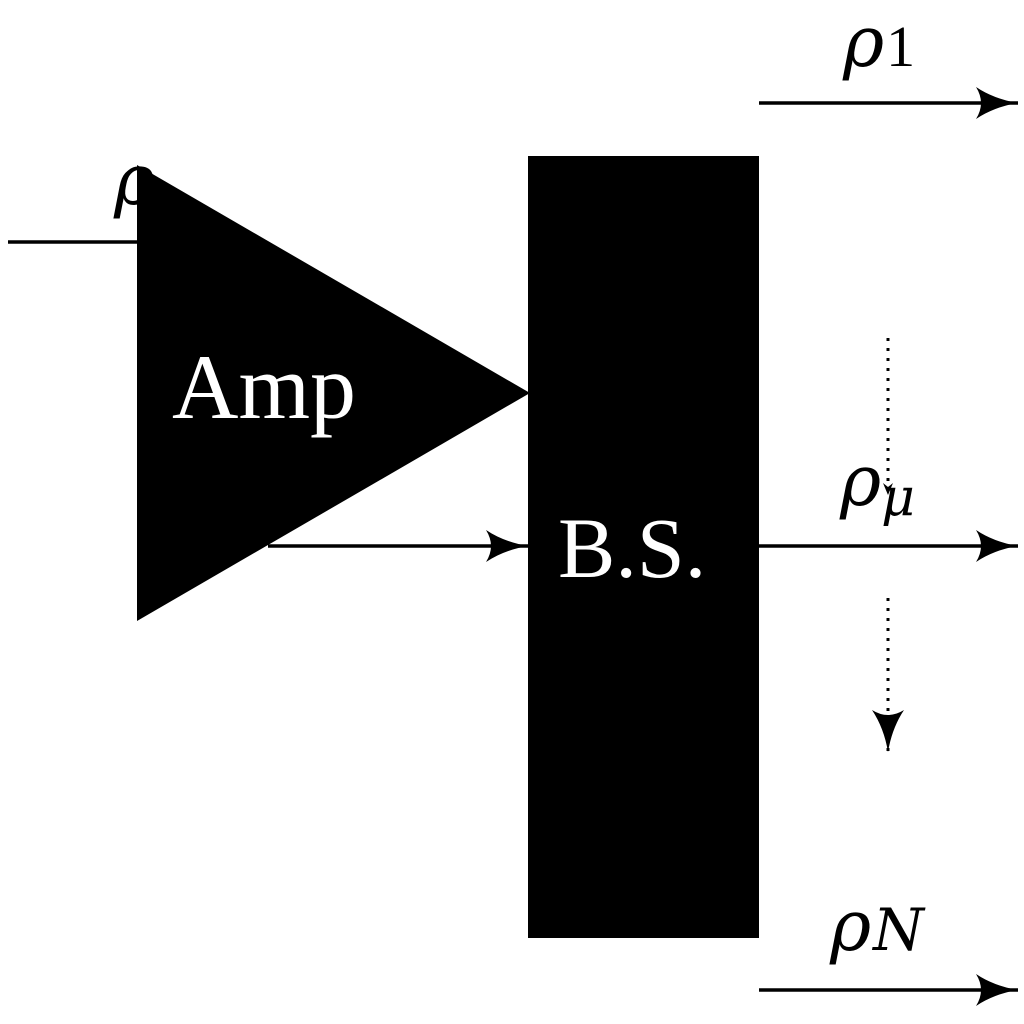  What do you see at coordinates (850, 926) in the screenshot?
I see `output-label-n-base: ρ` at bounding box center [850, 926].